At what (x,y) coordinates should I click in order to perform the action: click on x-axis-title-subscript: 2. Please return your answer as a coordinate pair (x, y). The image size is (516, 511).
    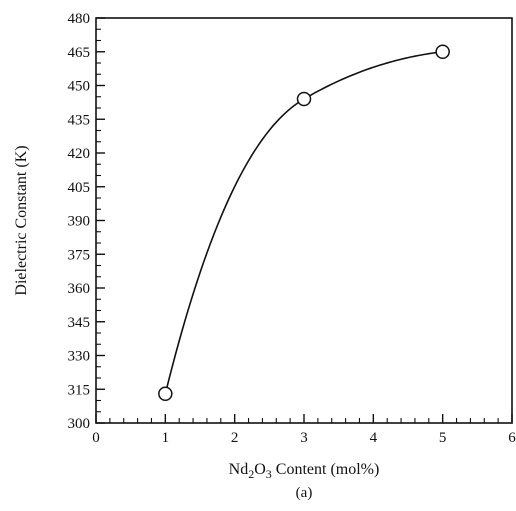
    Looking at the image, I should click on (251, 474).